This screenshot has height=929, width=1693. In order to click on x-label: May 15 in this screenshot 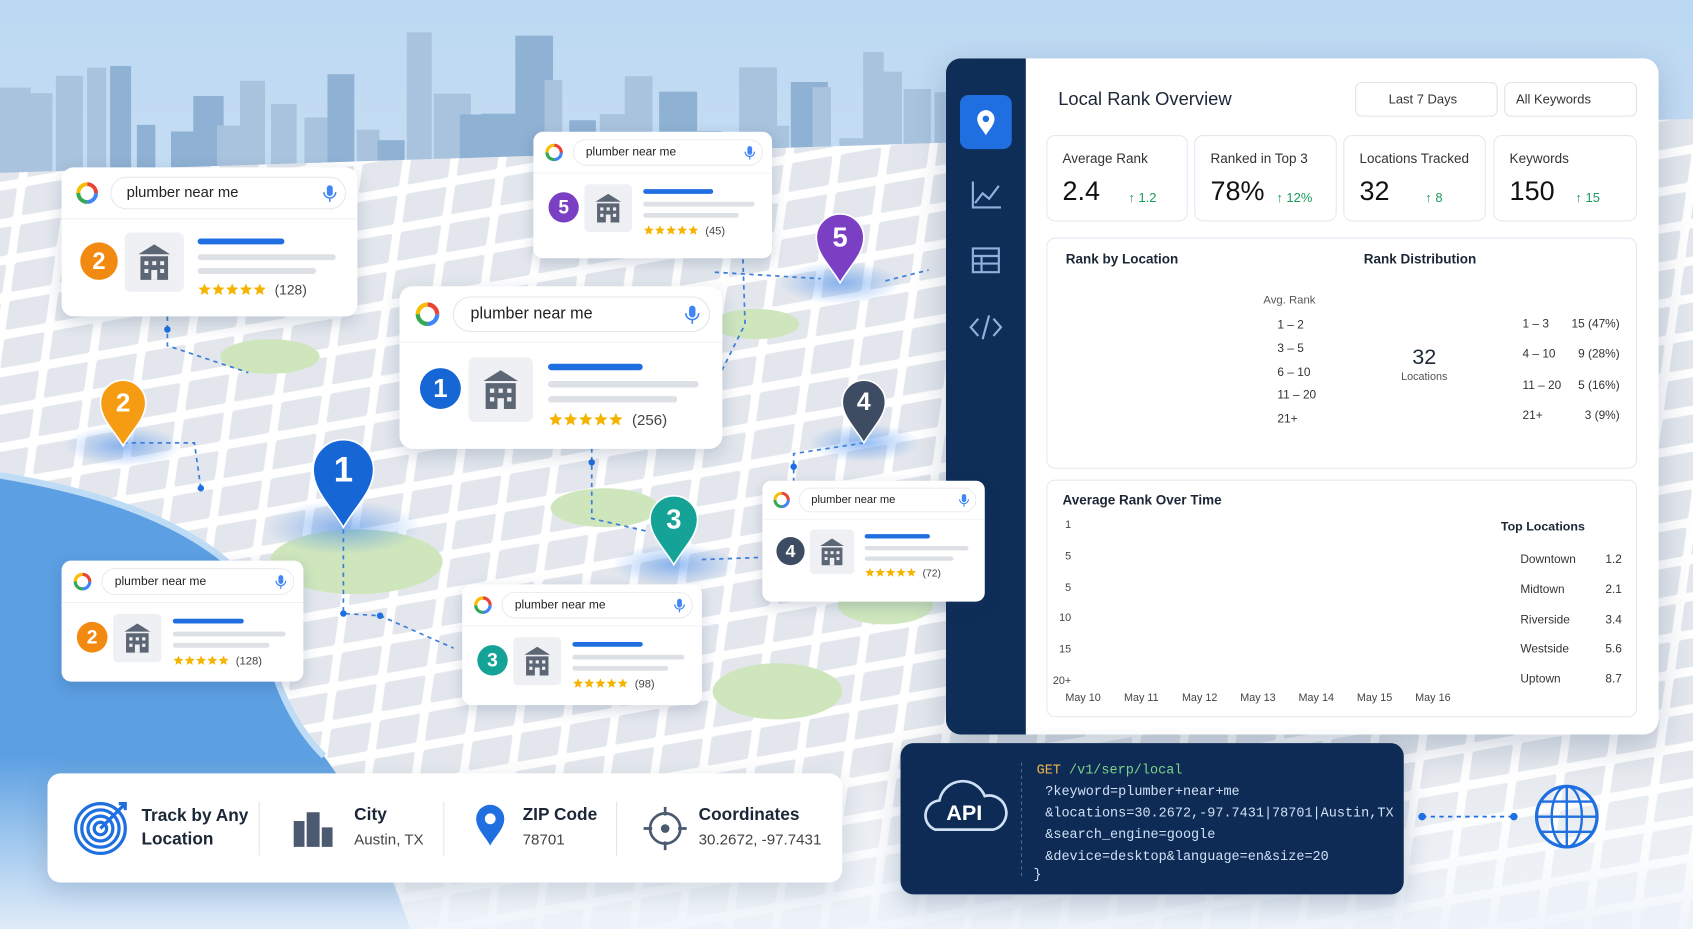, I will do `click(1374, 698)`.